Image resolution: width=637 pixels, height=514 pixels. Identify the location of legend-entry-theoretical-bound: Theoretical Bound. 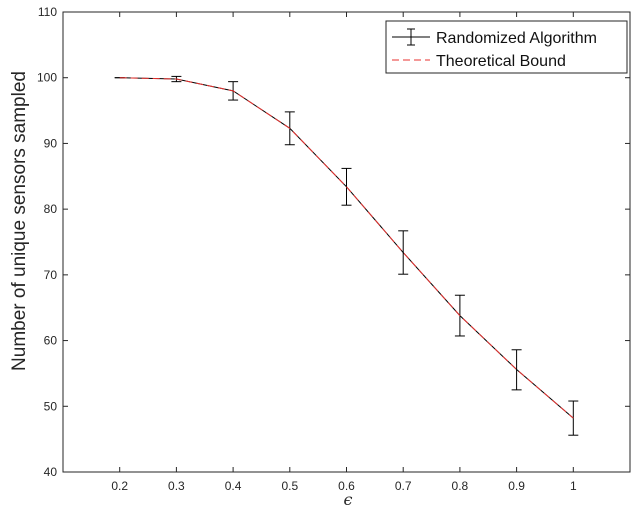
(479, 61).